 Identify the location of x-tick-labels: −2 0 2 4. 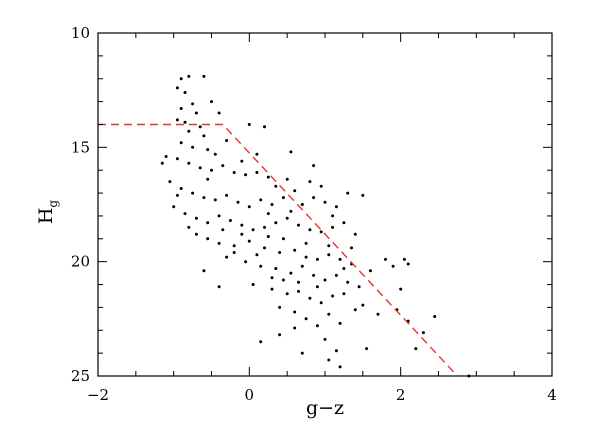
(322, 395).